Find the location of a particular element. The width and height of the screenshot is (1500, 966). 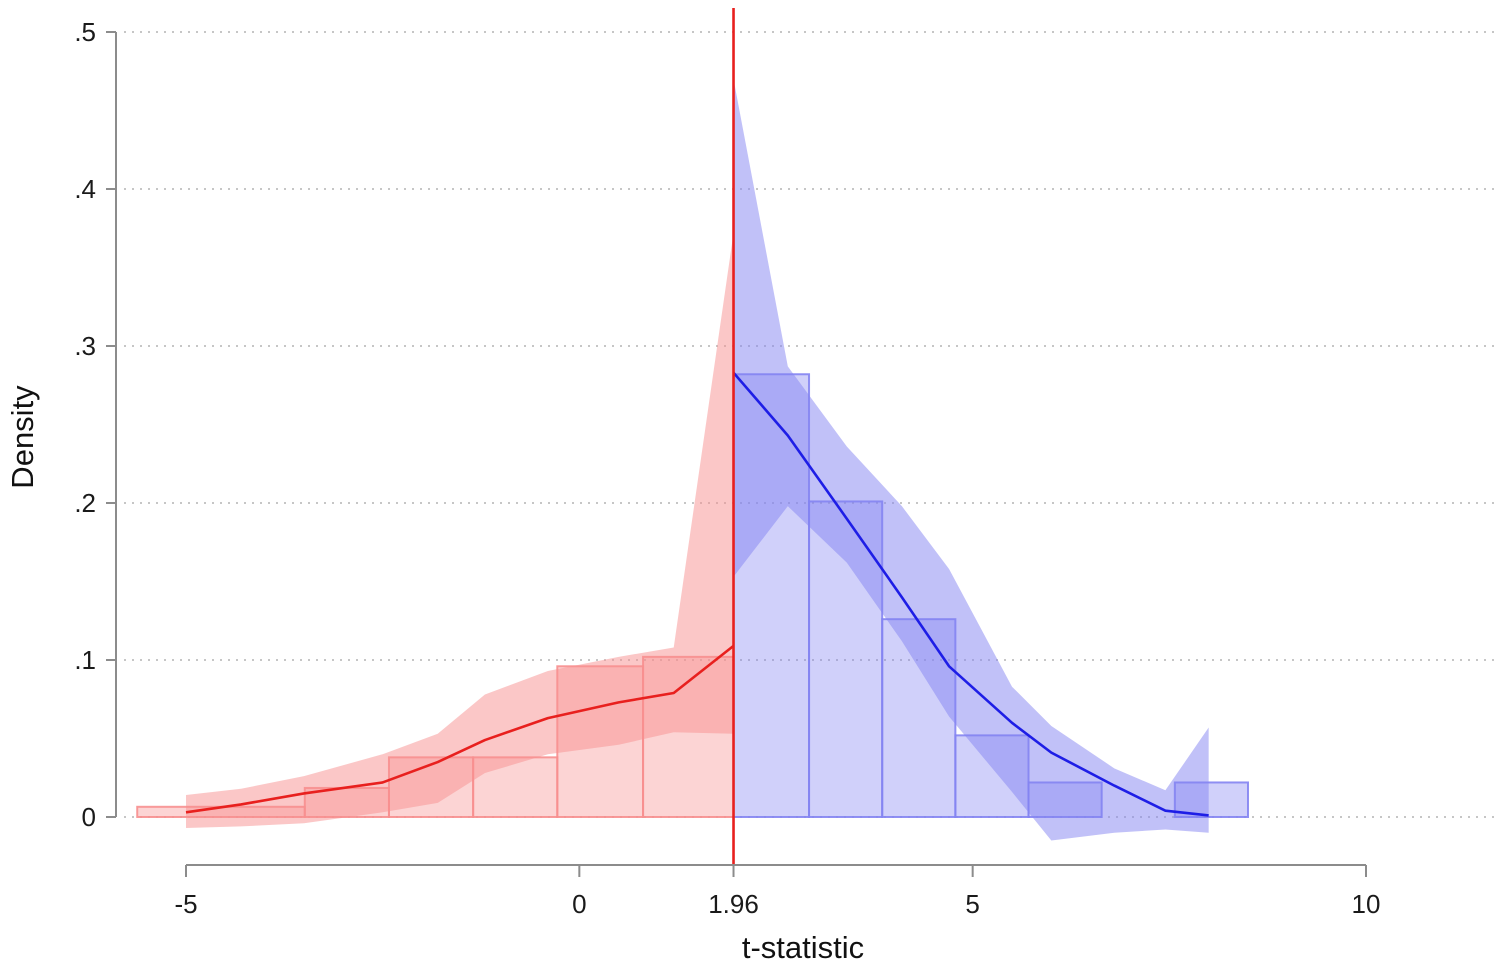

x-axis-title: t-statistic is located at coordinates (803, 947).